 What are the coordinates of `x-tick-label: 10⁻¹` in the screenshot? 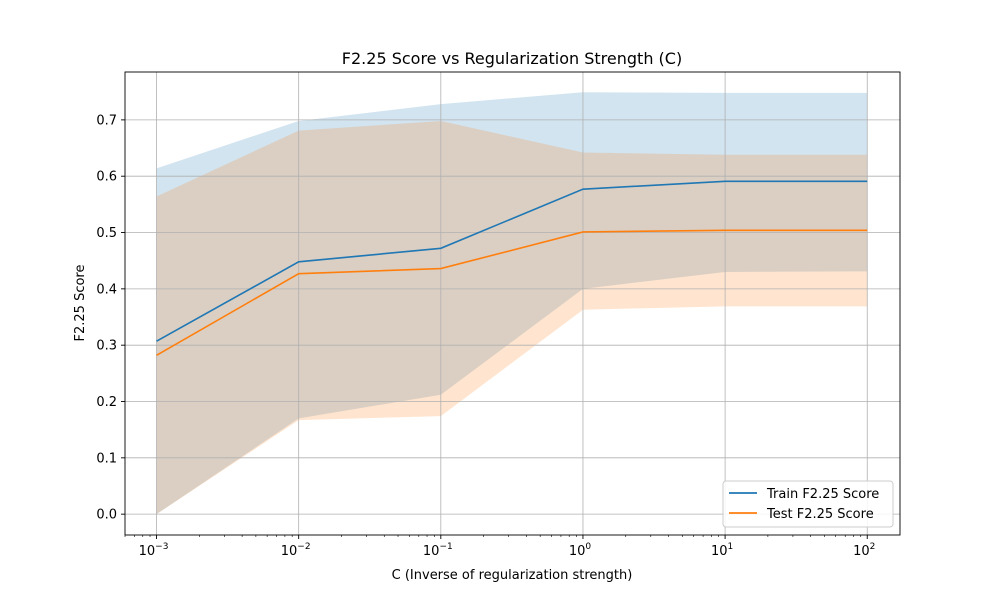 It's located at (438, 550).